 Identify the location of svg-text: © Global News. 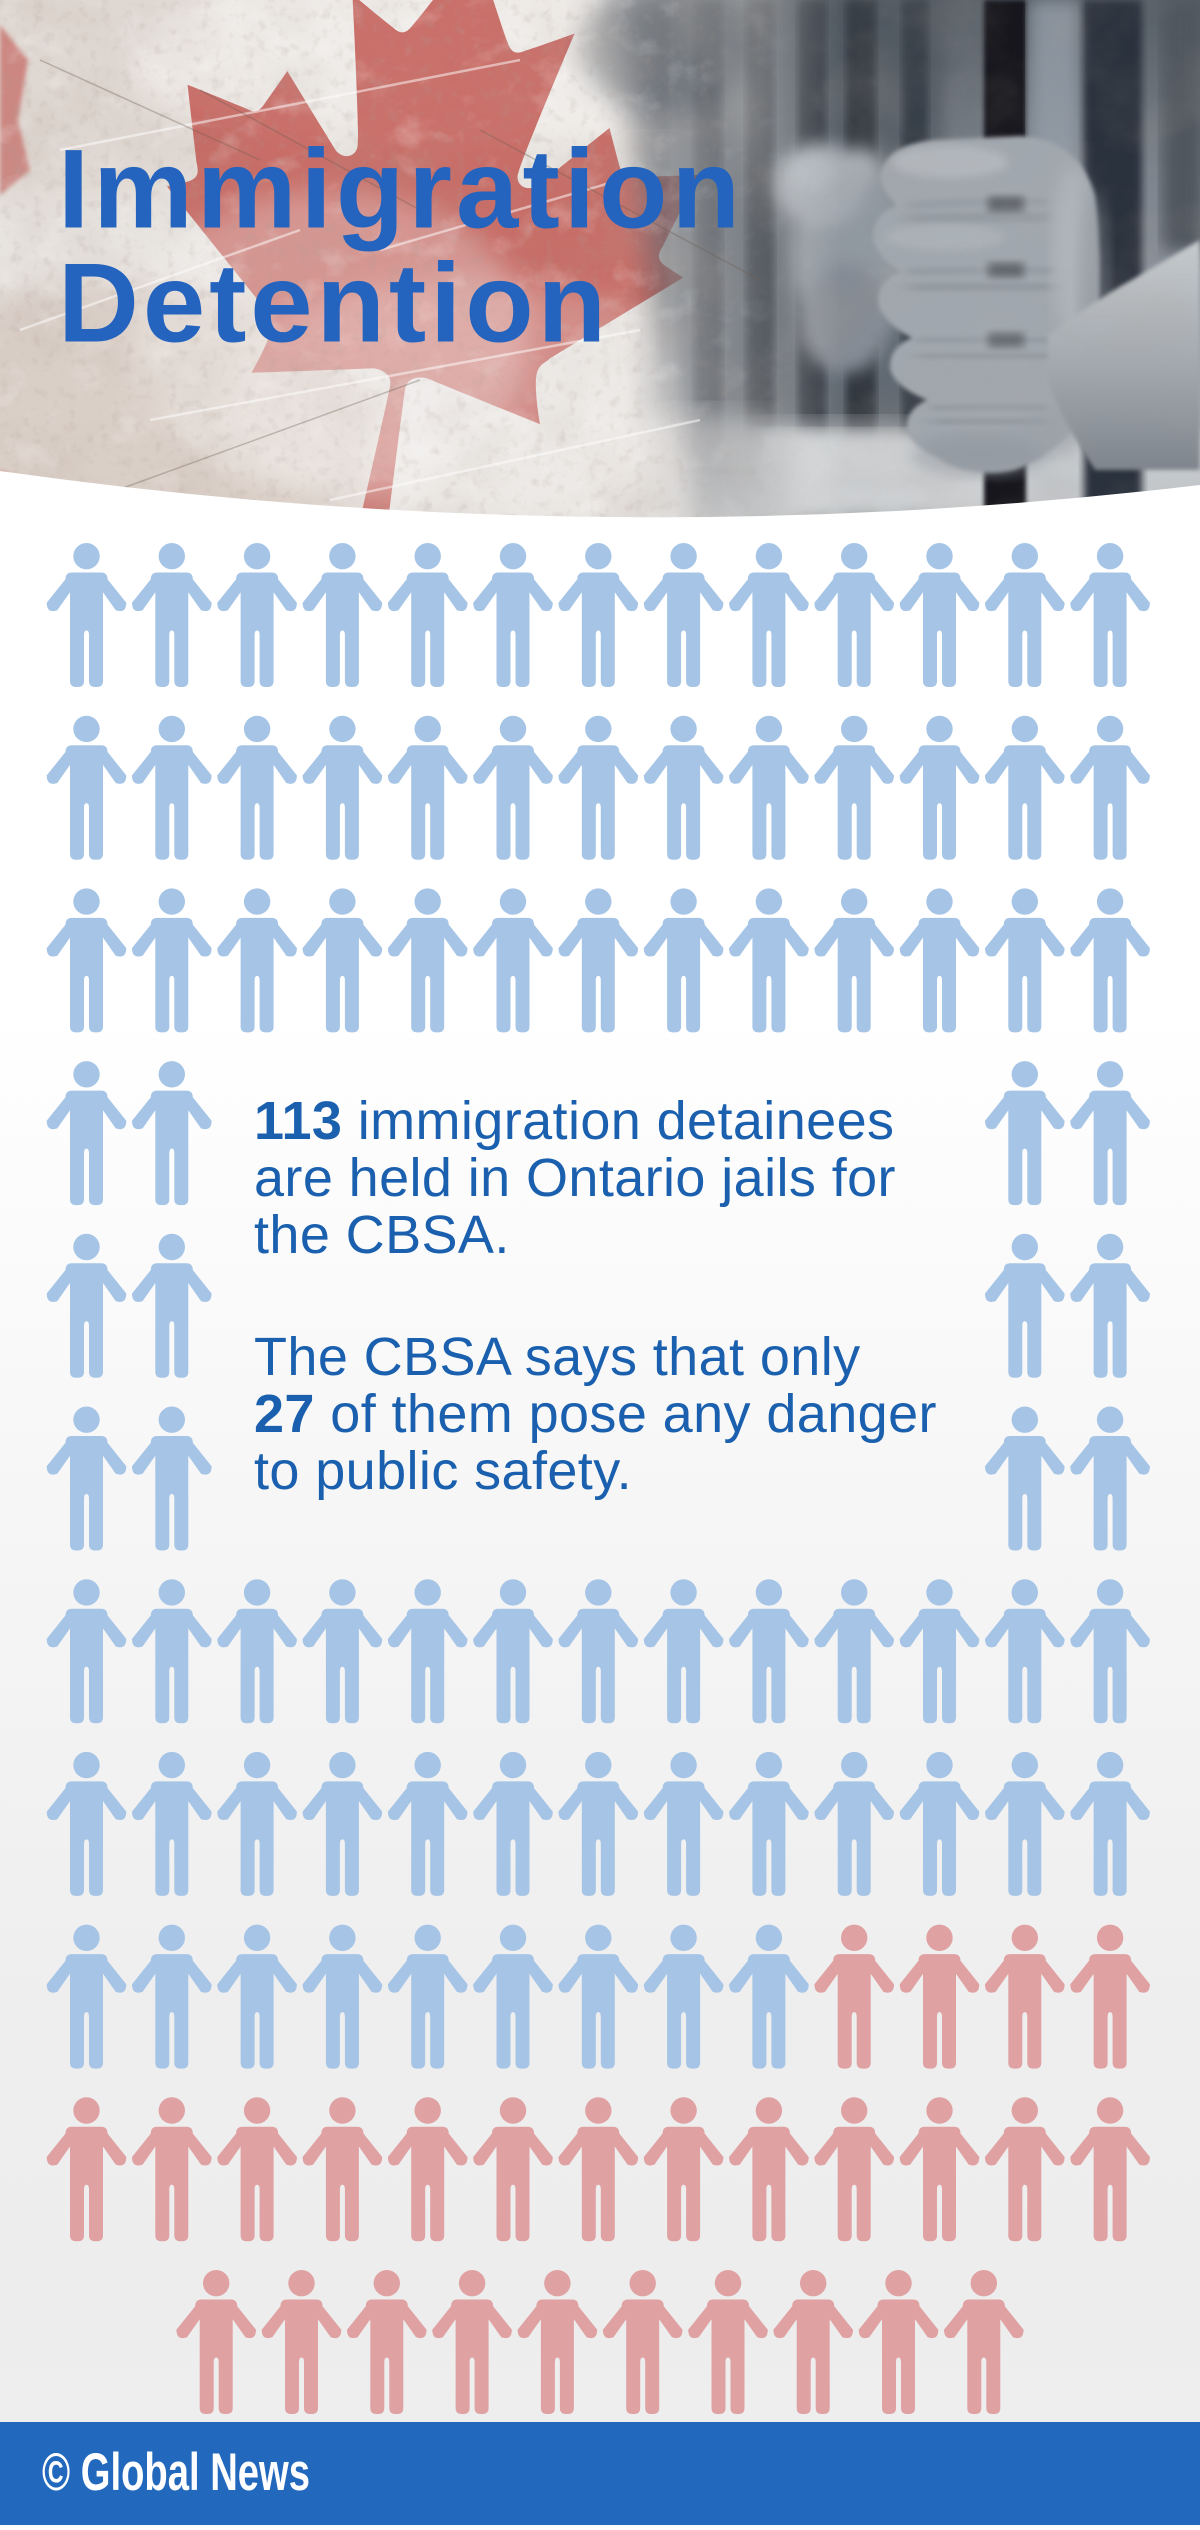
(176, 2472).